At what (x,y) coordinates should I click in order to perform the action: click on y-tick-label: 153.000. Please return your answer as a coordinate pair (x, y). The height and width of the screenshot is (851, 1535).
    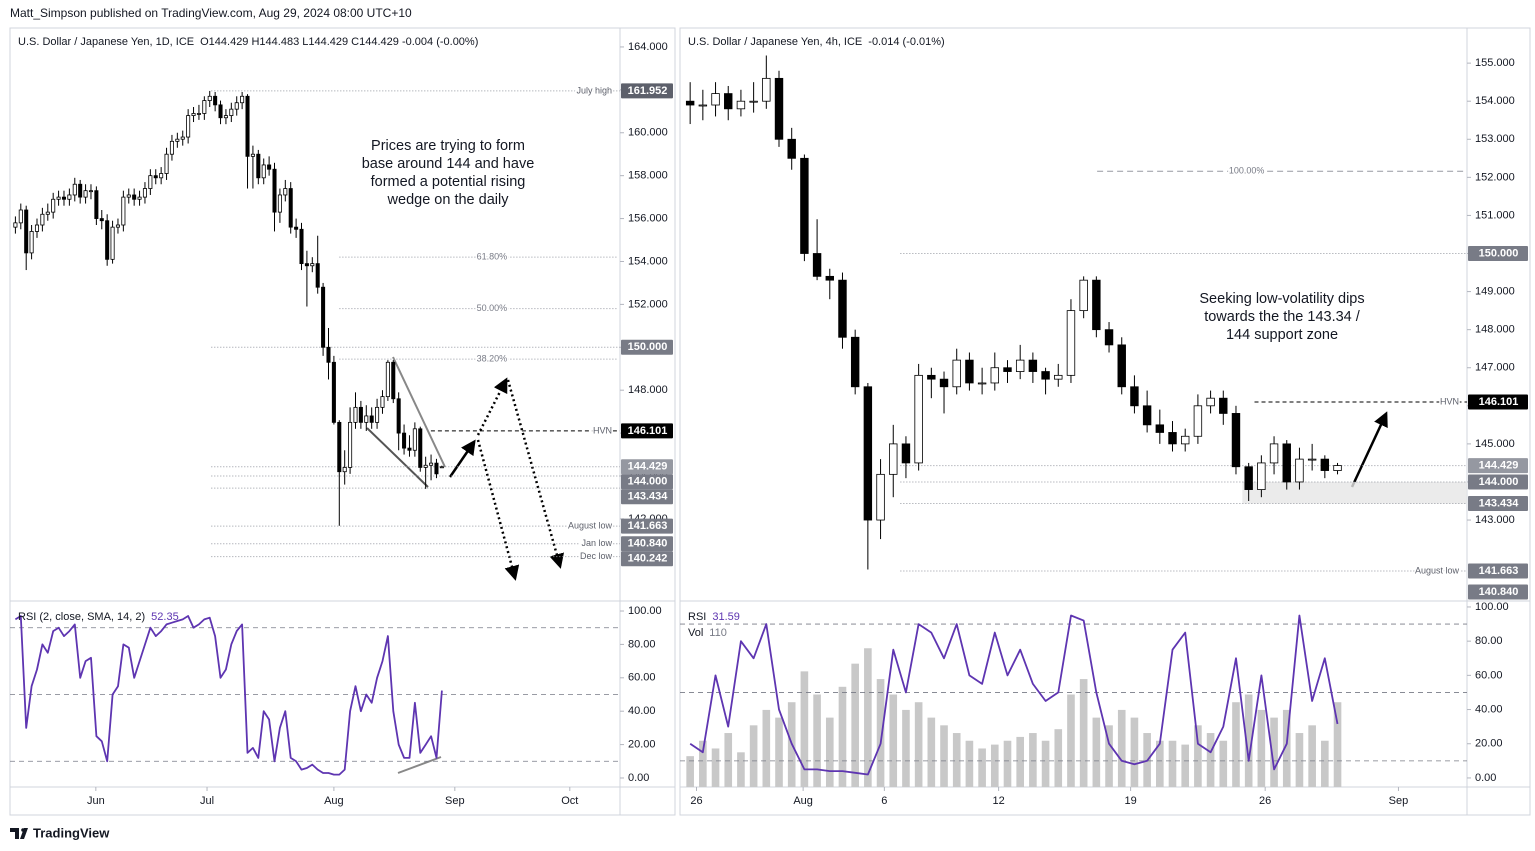
    Looking at the image, I should click on (1495, 139).